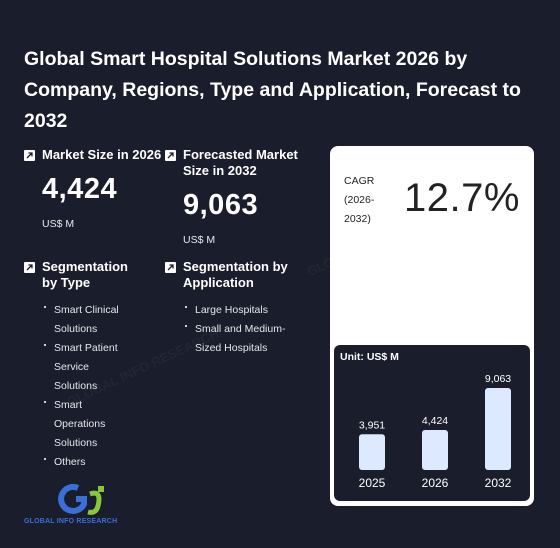 The width and height of the screenshot is (560, 548). I want to click on x-tick-label: 2026, so click(435, 483).